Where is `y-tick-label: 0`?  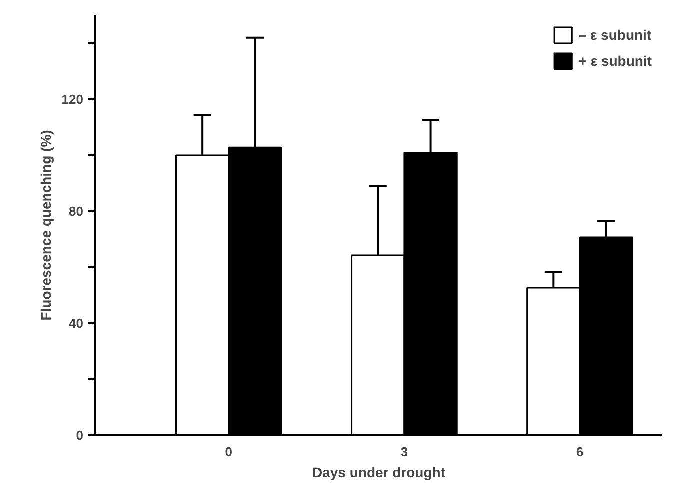 y-tick-label: 0 is located at coordinates (80, 435).